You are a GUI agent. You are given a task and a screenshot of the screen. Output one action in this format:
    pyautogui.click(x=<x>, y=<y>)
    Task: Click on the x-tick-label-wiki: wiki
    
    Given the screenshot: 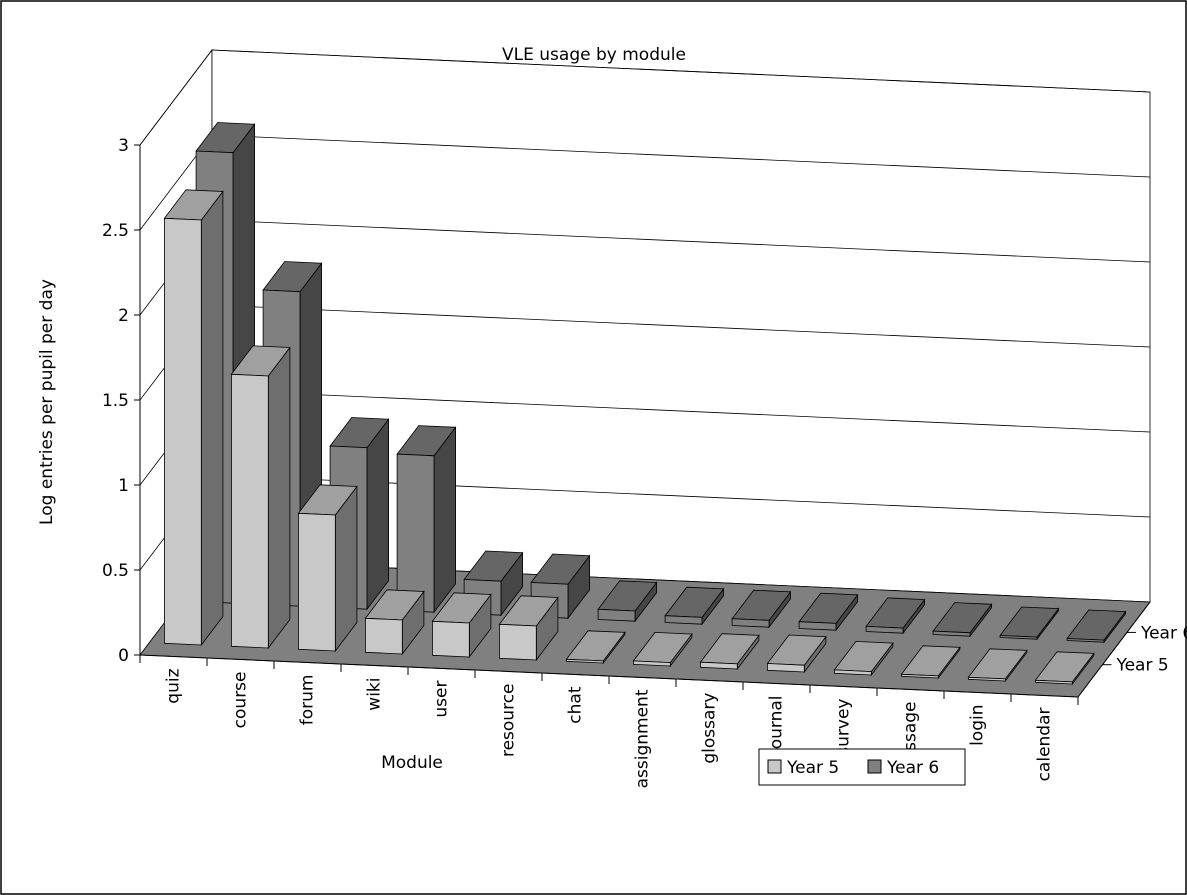 What is the action you would take?
    pyautogui.click(x=375, y=694)
    